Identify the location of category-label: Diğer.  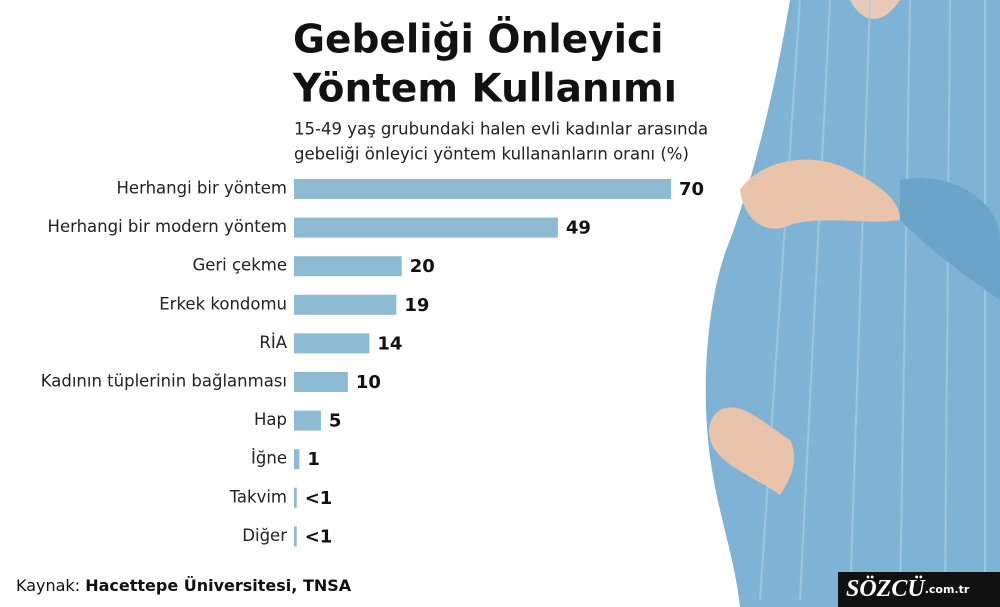
(264, 535).